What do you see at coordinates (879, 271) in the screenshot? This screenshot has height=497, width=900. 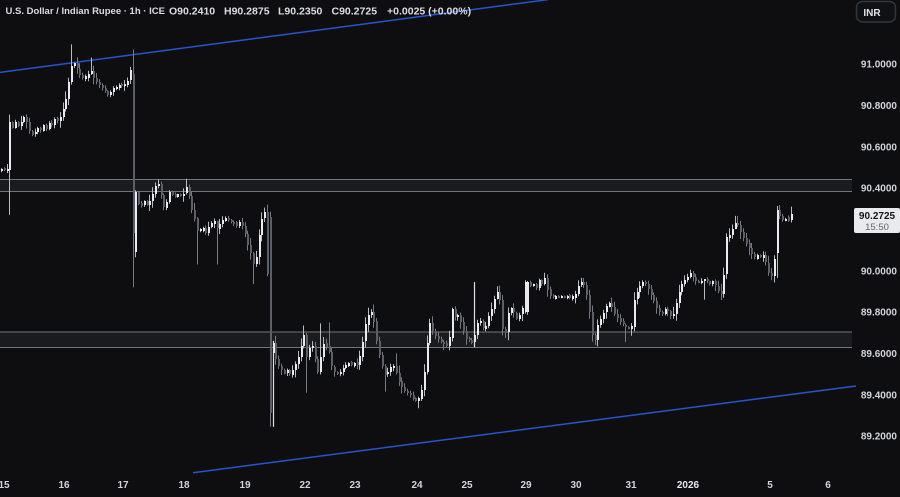 I see `svg-text: 90.0000` at bounding box center [879, 271].